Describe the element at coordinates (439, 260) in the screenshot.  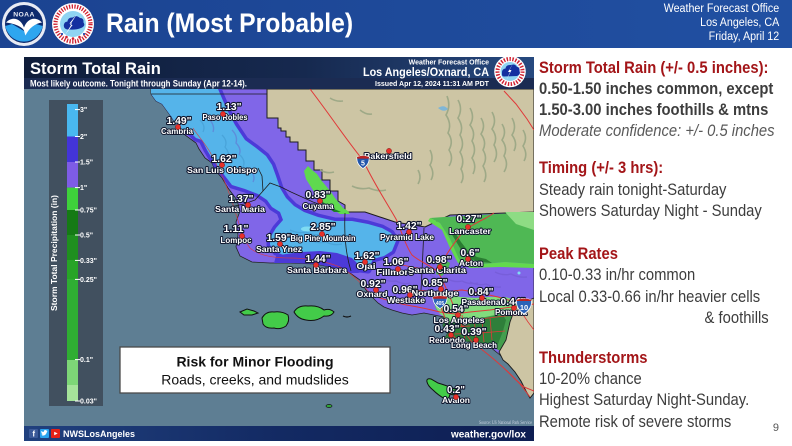
I see `svg-text: 0.98"` at that location.